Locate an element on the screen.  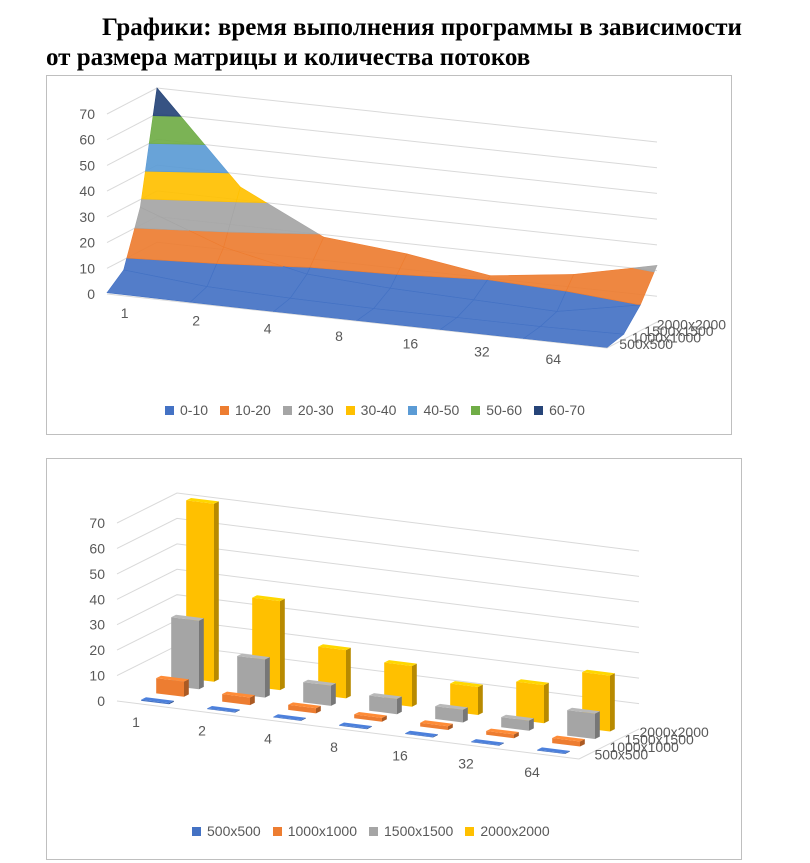
z-tick-label: 0 is located at coordinates (91, 294).